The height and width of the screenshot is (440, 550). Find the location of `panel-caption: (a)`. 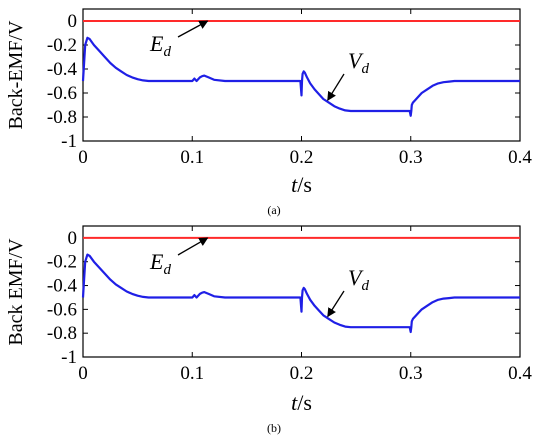

panel-caption: (a) is located at coordinates (273, 210).